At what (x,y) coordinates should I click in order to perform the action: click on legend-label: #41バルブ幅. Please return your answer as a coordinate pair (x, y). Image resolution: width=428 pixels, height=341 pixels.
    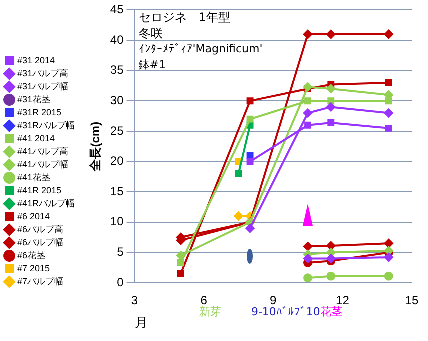
    Looking at the image, I should click on (43, 164).